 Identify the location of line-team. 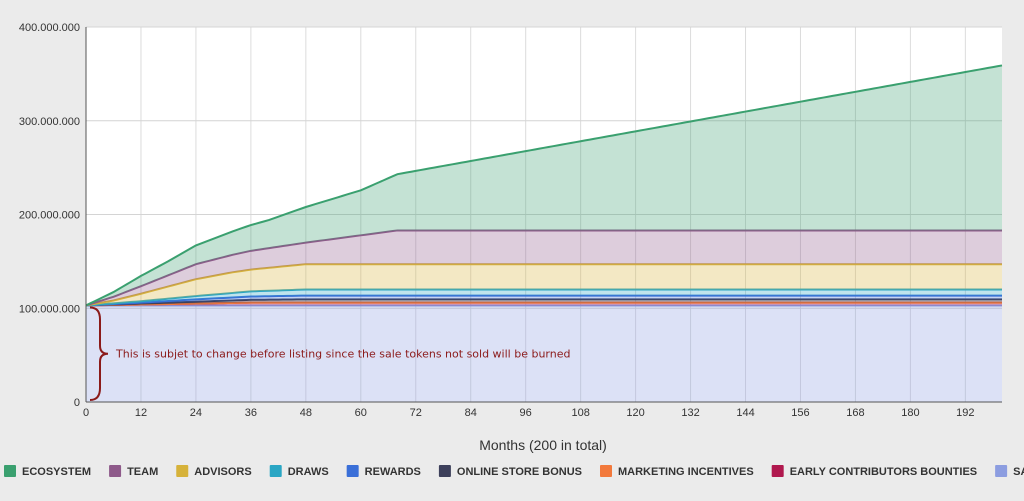
(543, 268).